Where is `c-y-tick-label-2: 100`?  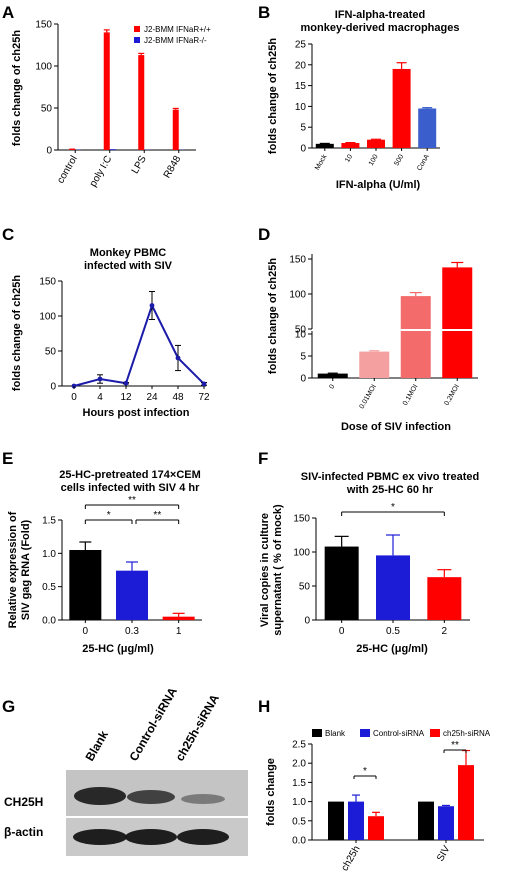 c-y-tick-label-2: 100 is located at coordinates (47, 317).